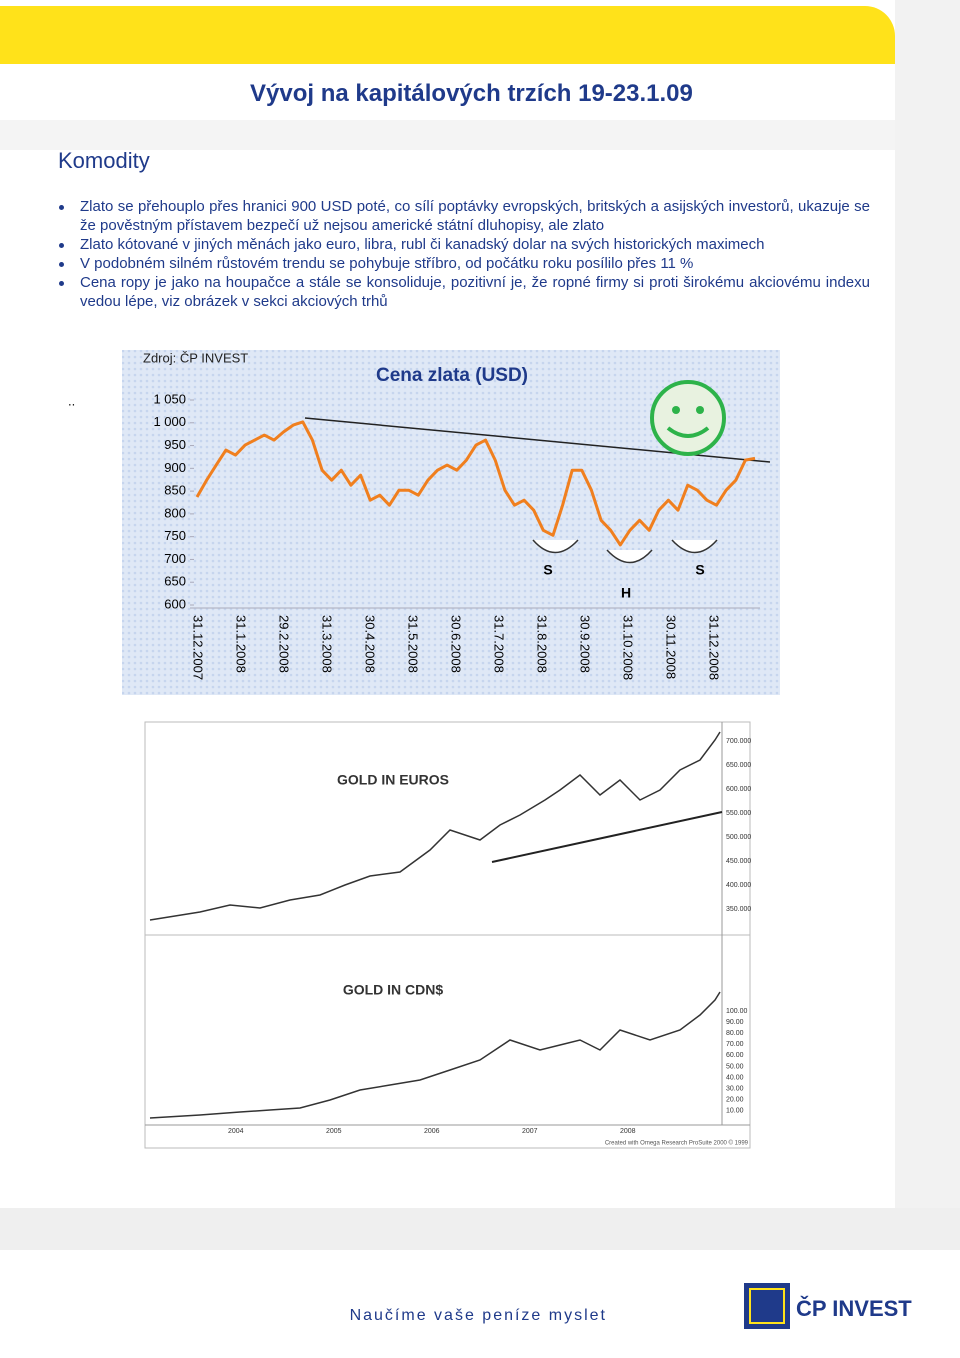  Describe the element at coordinates (370, 644) in the screenshot. I see `x-tick-label: 30.4.2008` at that location.